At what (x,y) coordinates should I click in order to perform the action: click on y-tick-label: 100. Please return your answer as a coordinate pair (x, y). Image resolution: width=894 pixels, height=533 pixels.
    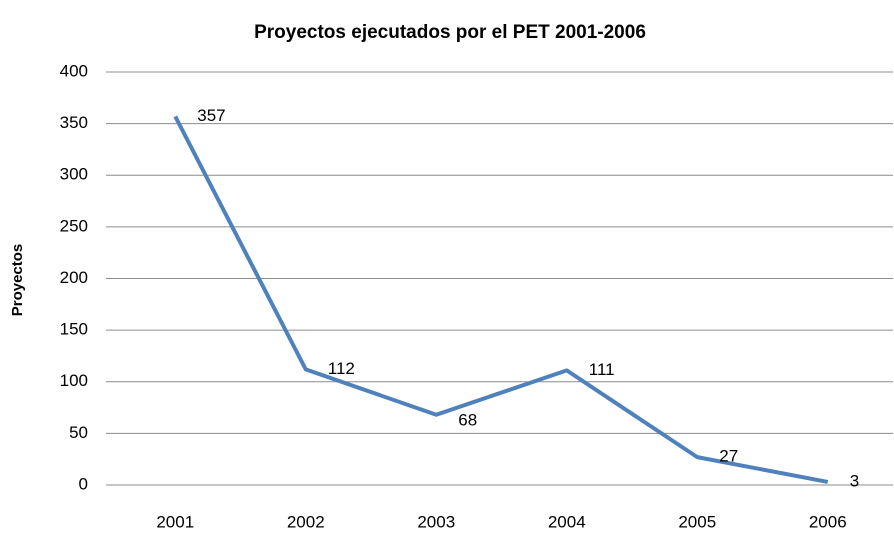
    Looking at the image, I should click on (74, 380).